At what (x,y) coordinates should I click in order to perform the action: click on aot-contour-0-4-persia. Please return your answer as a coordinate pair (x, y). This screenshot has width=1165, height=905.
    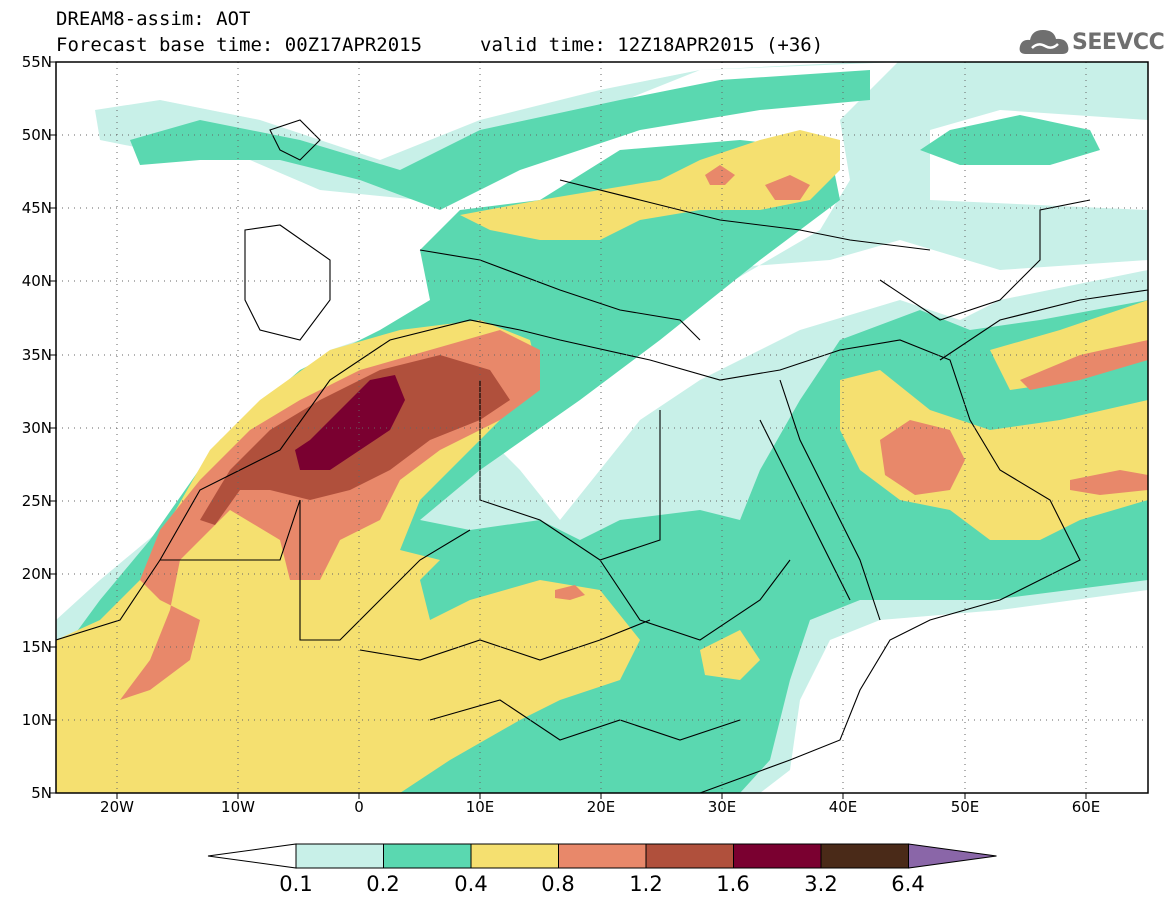
    Looking at the image, I should click on (1069, 345).